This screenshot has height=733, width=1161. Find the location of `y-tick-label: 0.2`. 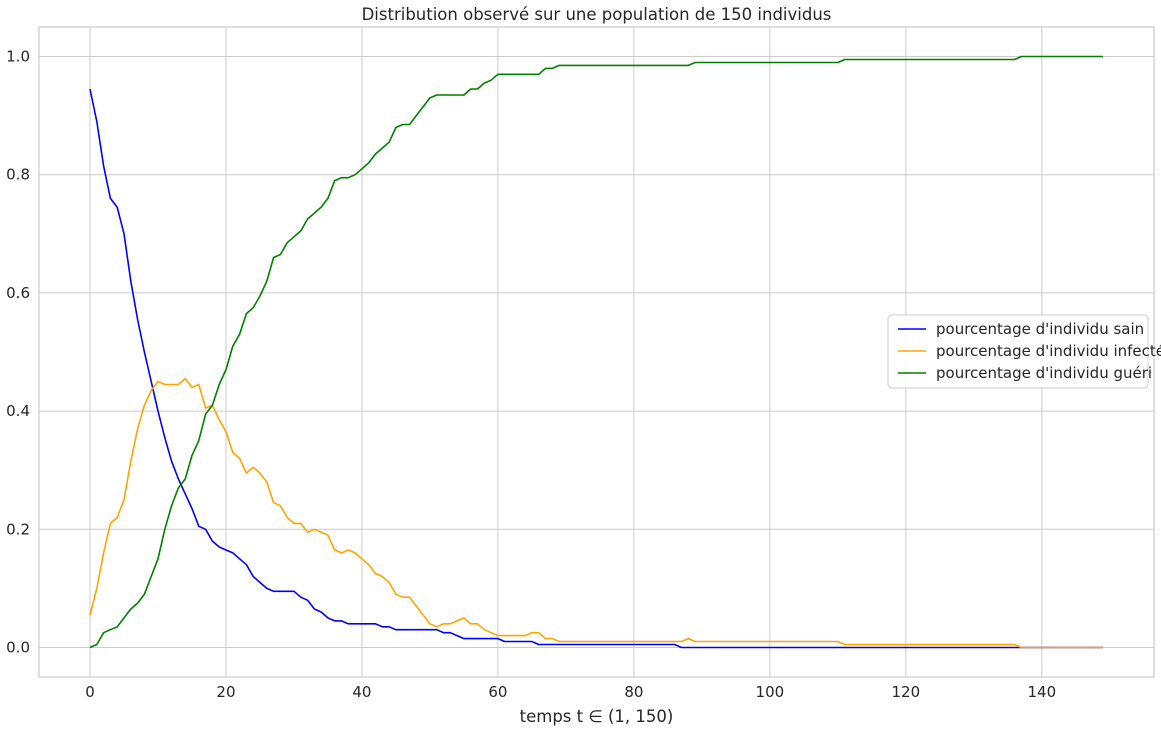

y-tick-label: 0.2 is located at coordinates (18, 529).